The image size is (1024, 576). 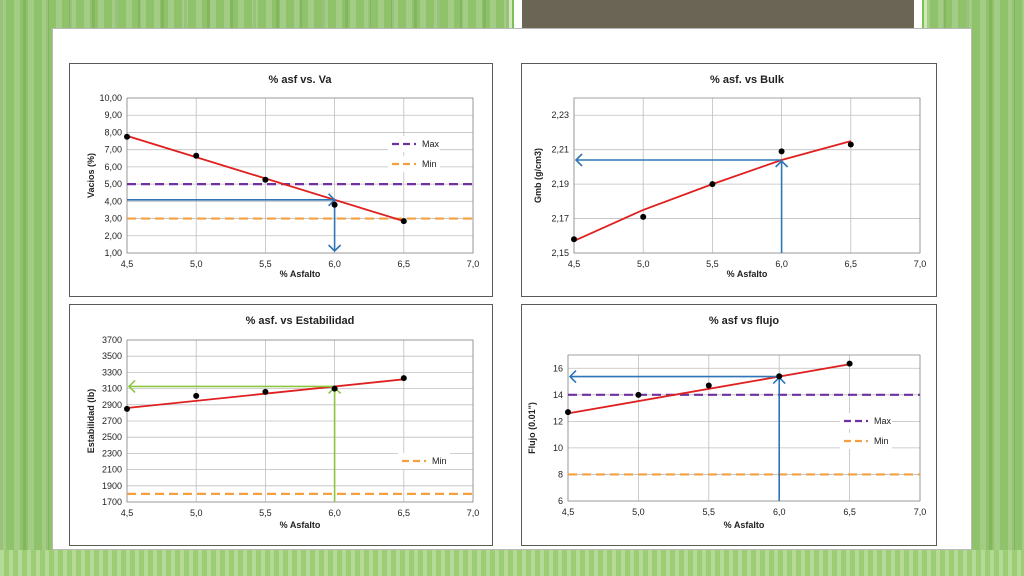 What do you see at coordinates (300, 321) in the screenshot?
I see `chart-title: % asf. vs Estabilidad` at bounding box center [300, 321].